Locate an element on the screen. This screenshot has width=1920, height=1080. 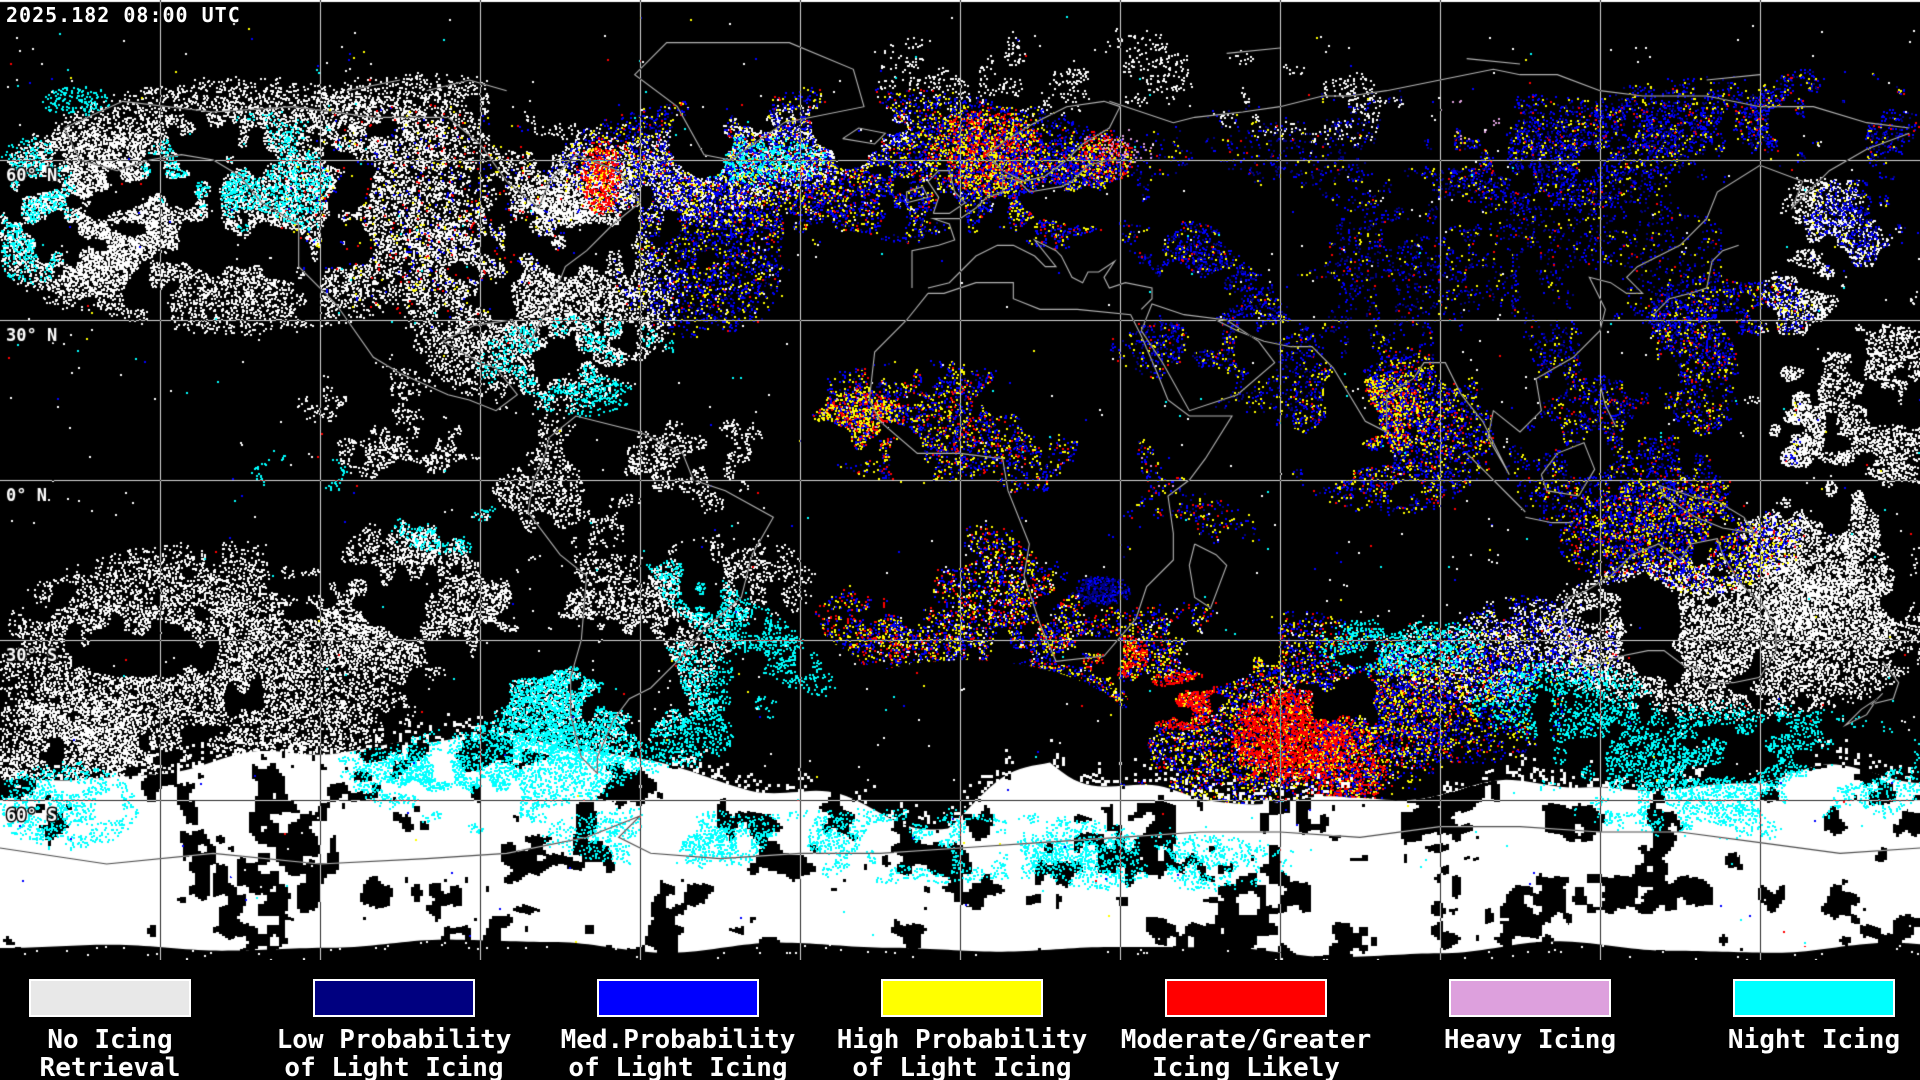
legend-item-night-icing: Night Icing is located at coordinates (1814, 1020).